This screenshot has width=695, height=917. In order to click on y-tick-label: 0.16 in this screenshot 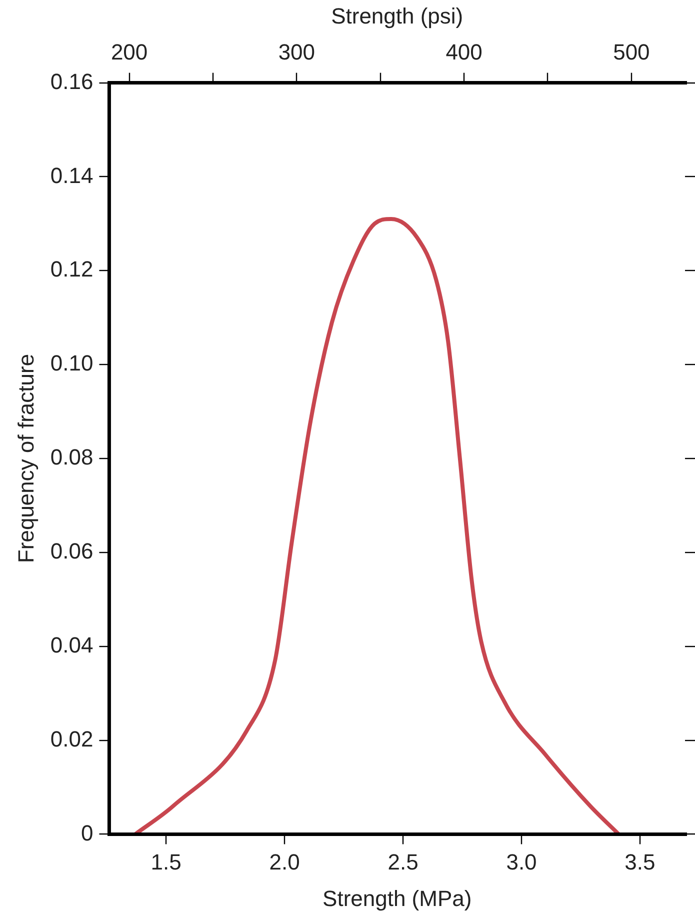, I will do `click(72, 81)`.